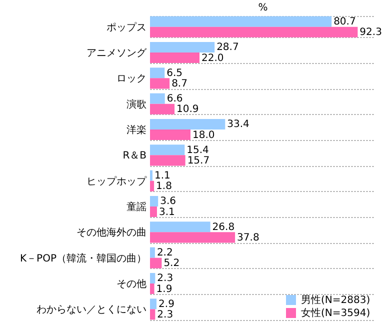 The width and height of the screenshot is (383, 325). Describe the element at coordinates (136, 104) in the screenshot. I see `y-tick-label: 演歌` at that location.